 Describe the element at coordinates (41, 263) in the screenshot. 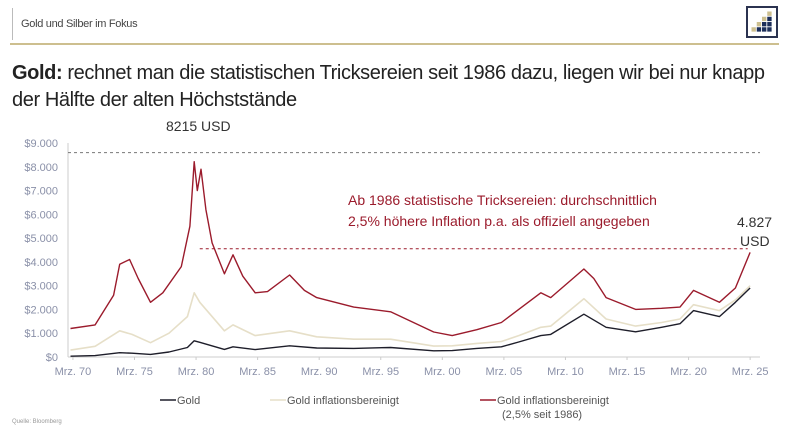

I see `y-tick-label: $4.000` at that location.